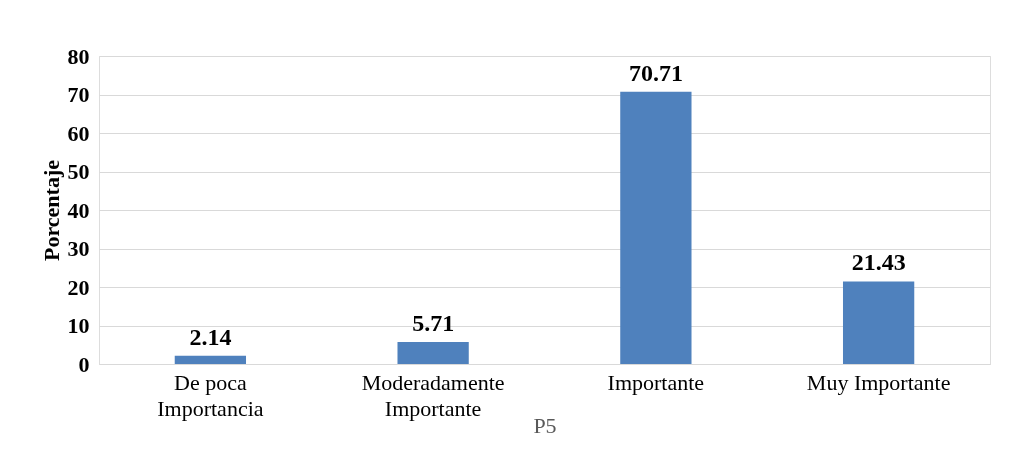 The image size is (1032, 460). Describe the element at coordinates (78, 94) in the screenshot. I see `y-tick-label: 70` at that location.